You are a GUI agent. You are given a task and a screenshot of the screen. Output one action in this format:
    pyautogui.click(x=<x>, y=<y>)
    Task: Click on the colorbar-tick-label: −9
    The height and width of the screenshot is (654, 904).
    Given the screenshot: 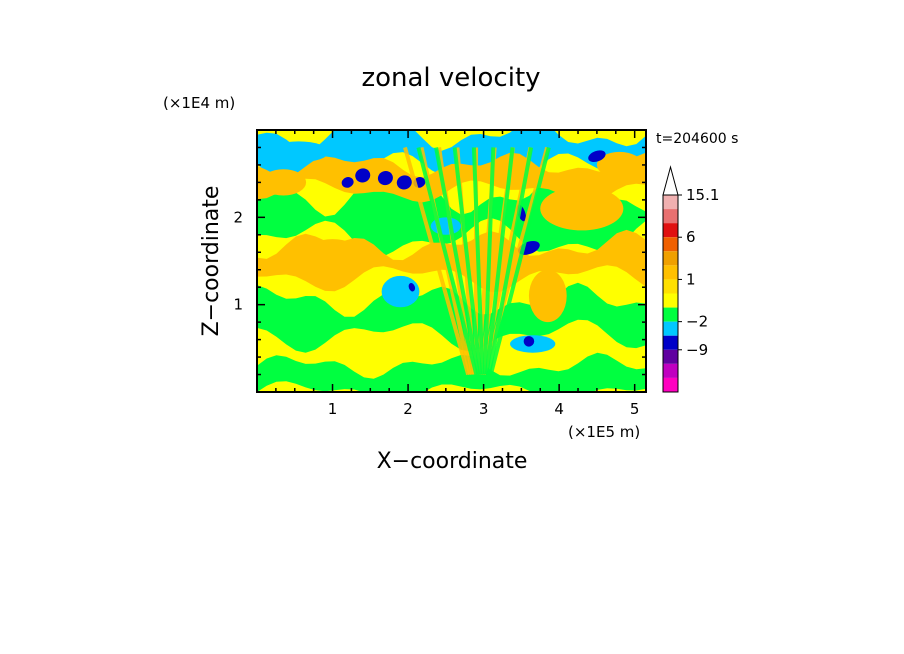 What is the action you would take?
    pyautogui.click(x=697, y=350)
    